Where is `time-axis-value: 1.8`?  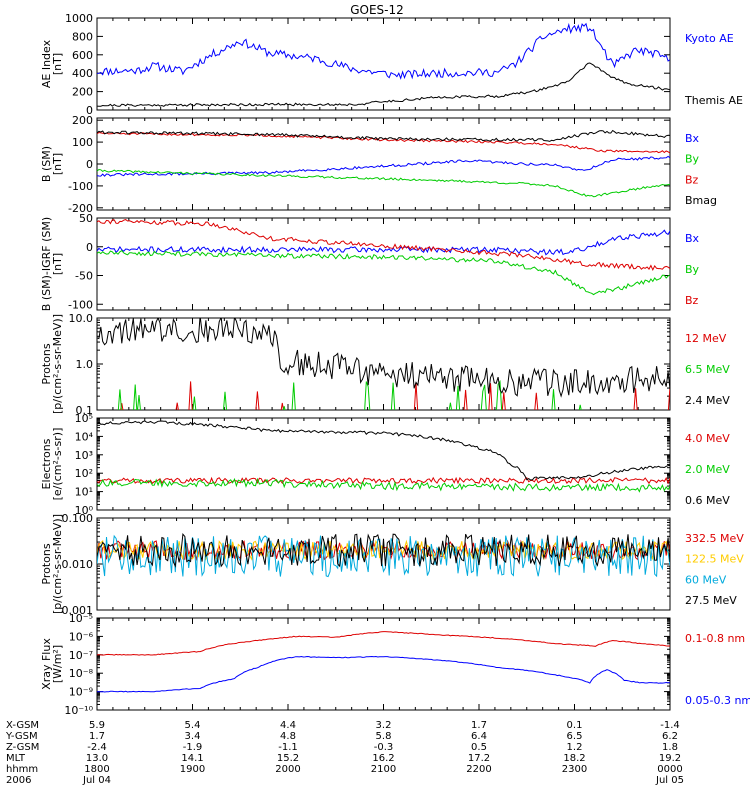 time-axis-value: 1.8 is located at coordinates (670, 747).